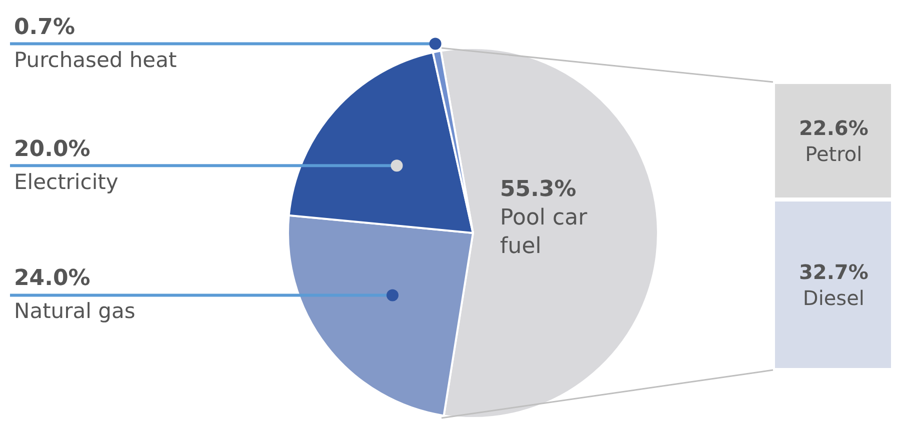  I want to click on data-label: 20.0%, so click(52, 149).